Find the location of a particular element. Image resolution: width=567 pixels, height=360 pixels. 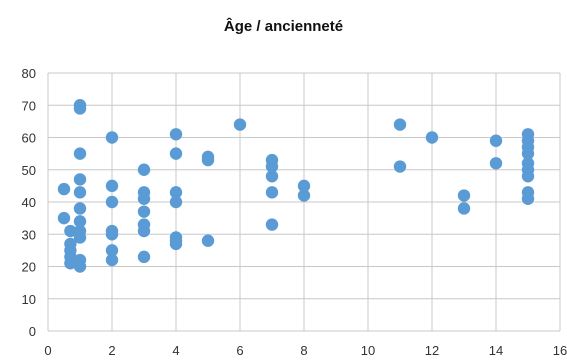

x-tick-label: 10 is located at coordinates (368, 350).